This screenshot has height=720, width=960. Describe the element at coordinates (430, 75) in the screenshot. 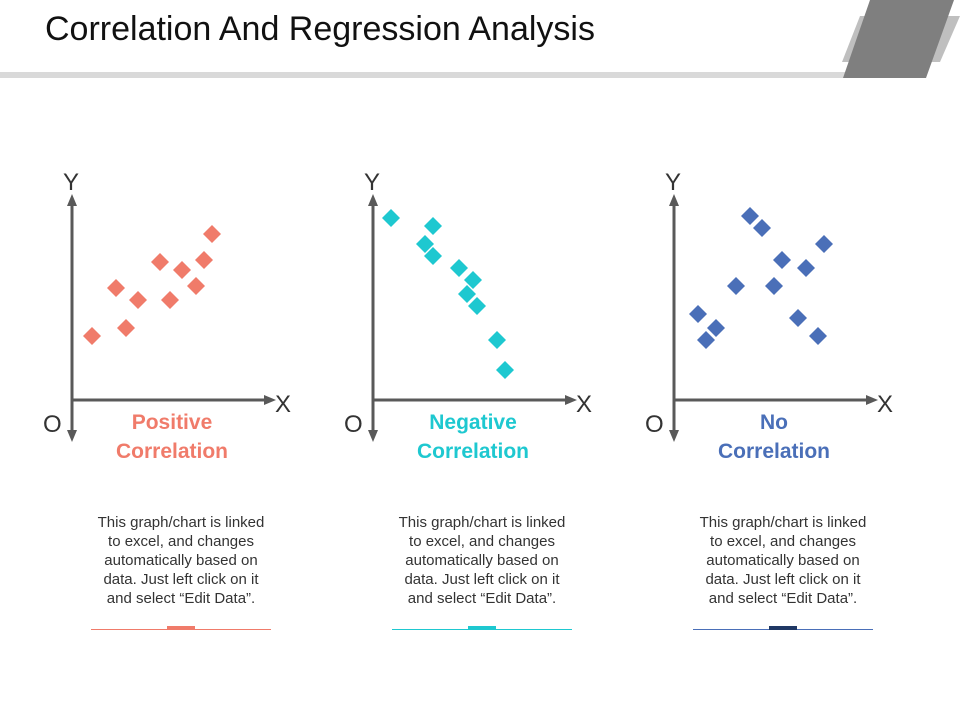

I see `title-underline` at that location.